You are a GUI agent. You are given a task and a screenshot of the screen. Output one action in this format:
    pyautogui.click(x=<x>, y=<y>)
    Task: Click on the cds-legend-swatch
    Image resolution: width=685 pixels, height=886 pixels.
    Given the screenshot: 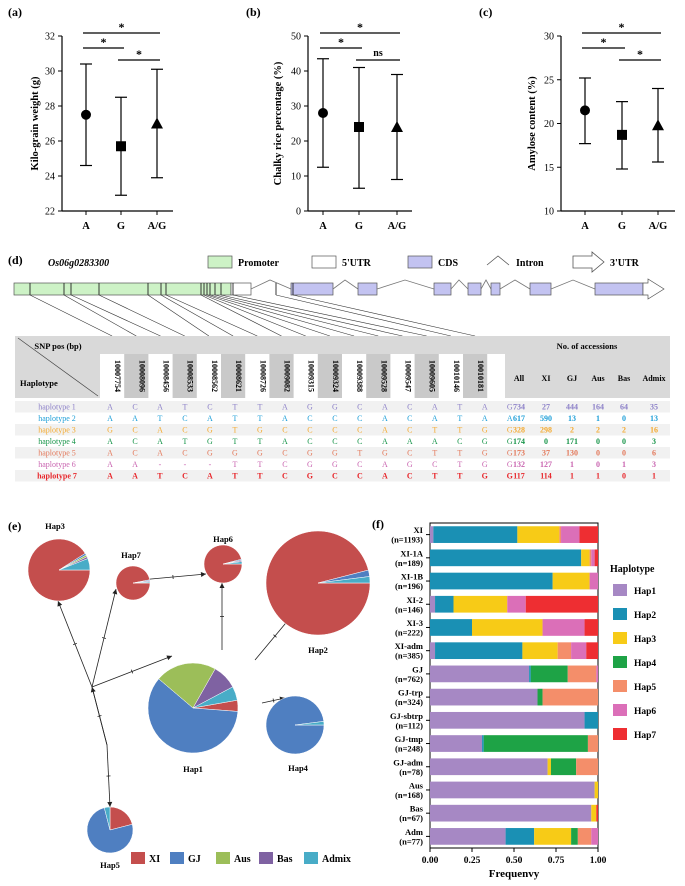 What is the action you would take?
    pyautogui.click(x=420, y=262)
    